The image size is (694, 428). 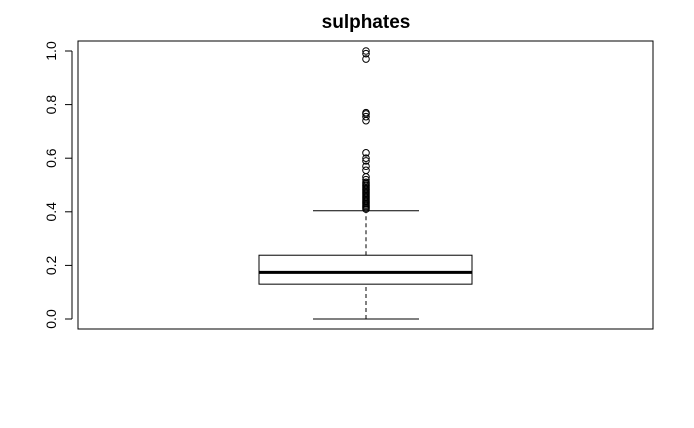 I want to click on y-tick-label: 0.2, so click(x=51, y=265).